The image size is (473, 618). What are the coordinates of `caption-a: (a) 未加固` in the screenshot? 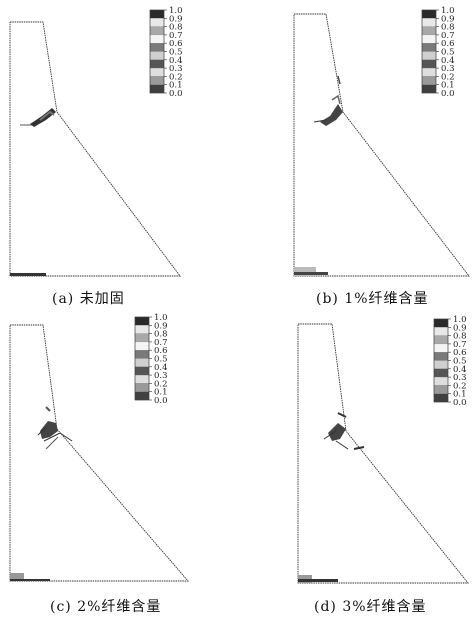 It's located at (88, 299).